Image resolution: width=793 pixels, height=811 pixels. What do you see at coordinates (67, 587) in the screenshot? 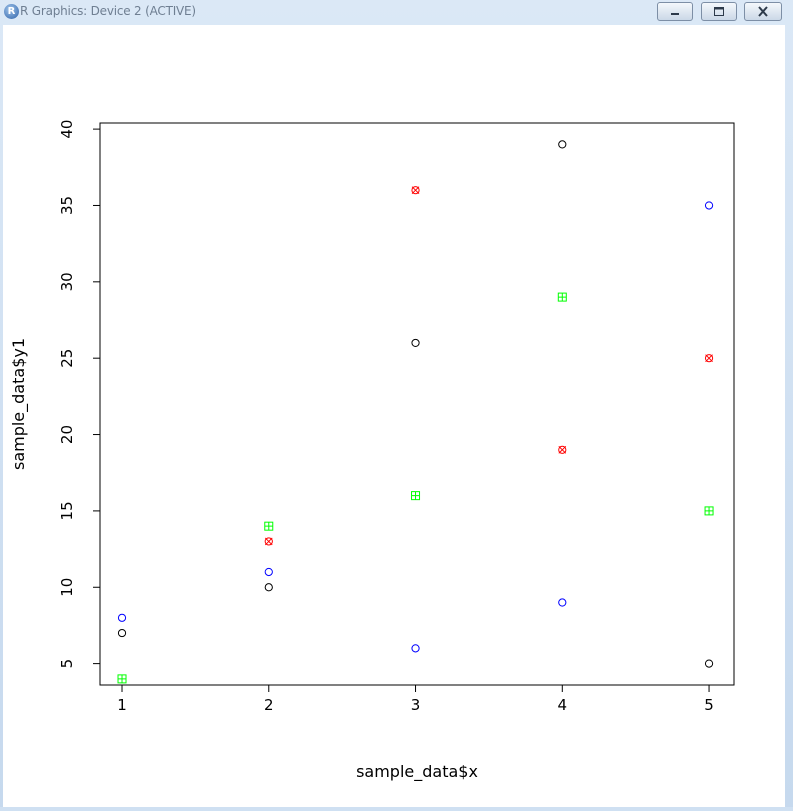
I see `y-tick-label: 10` at bounding box center [67, 587].